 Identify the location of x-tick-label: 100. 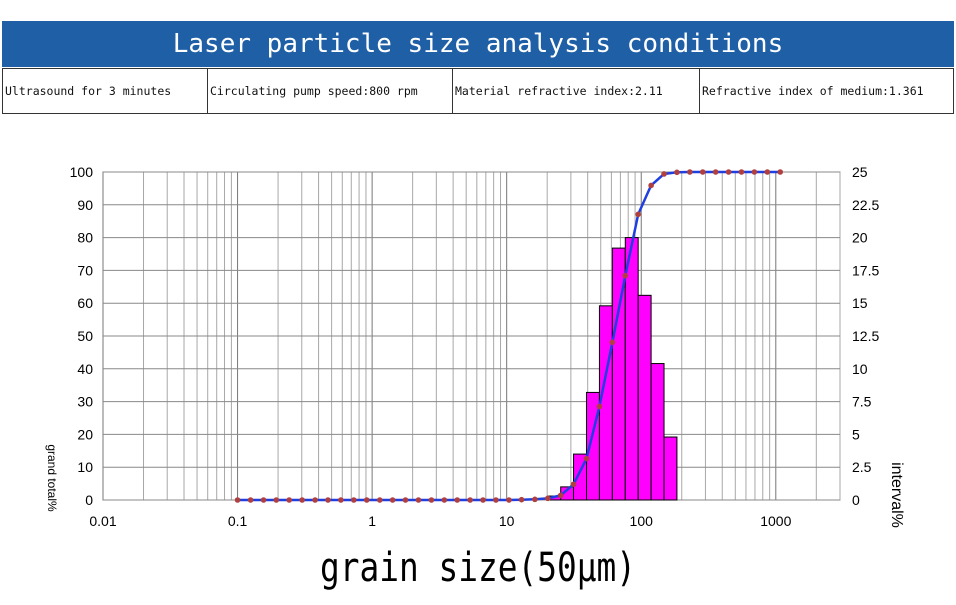
(642, 521).